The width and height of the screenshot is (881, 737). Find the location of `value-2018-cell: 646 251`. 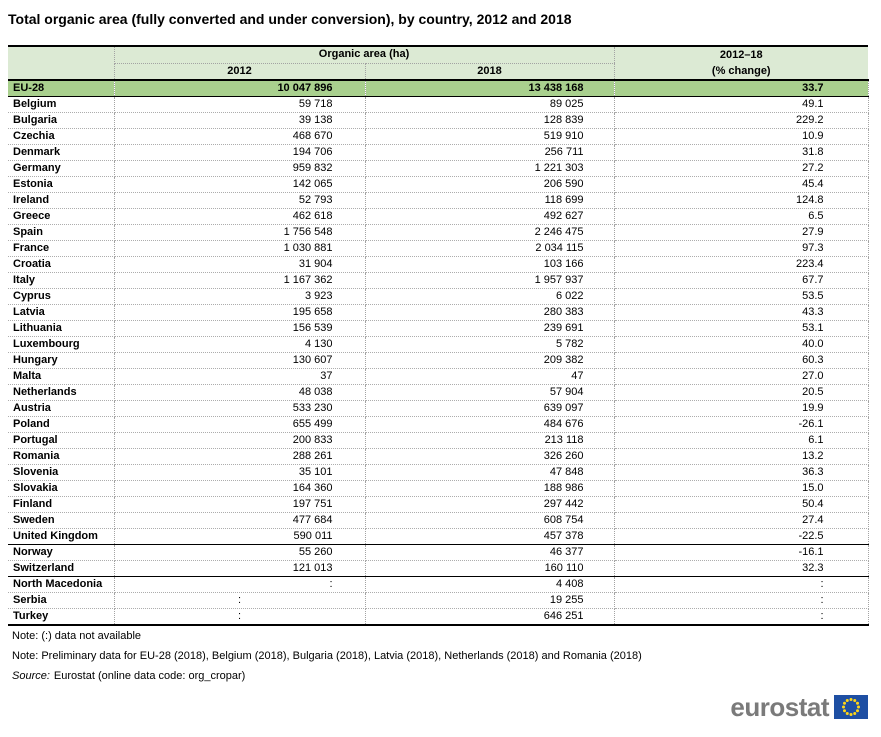

value-2018-cell: 646 251 is located at coordinates (490, 617).